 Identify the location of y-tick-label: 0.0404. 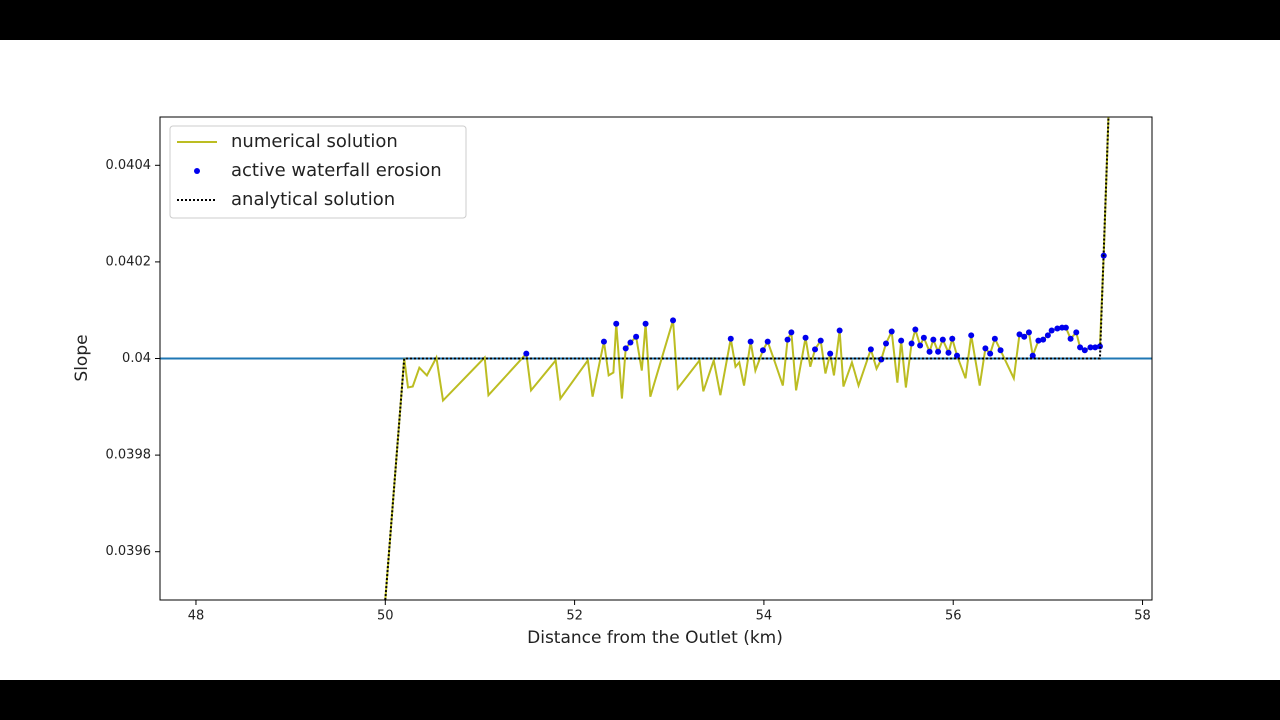
(129, 165).